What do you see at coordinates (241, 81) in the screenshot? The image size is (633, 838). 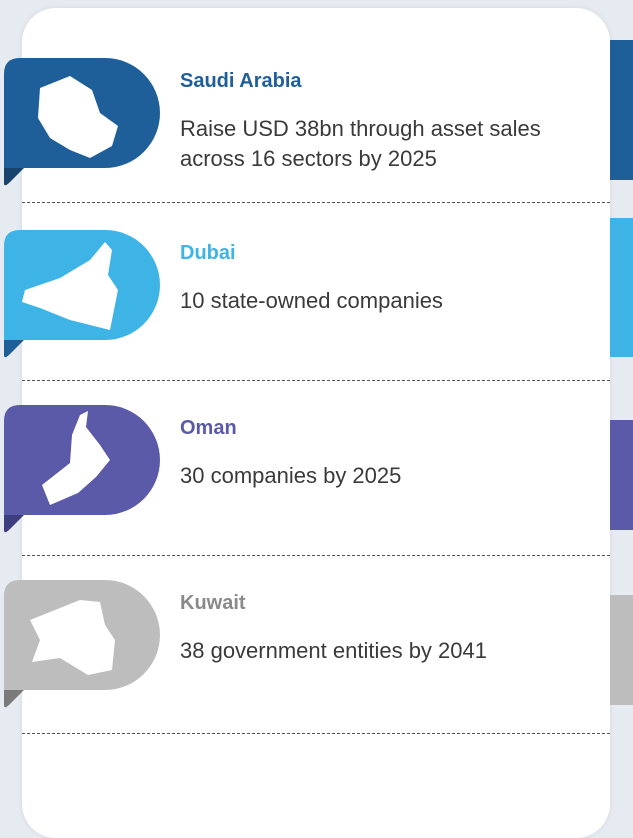 I see `section-title: Saudi Arabia` at bounding box center [241, 81].